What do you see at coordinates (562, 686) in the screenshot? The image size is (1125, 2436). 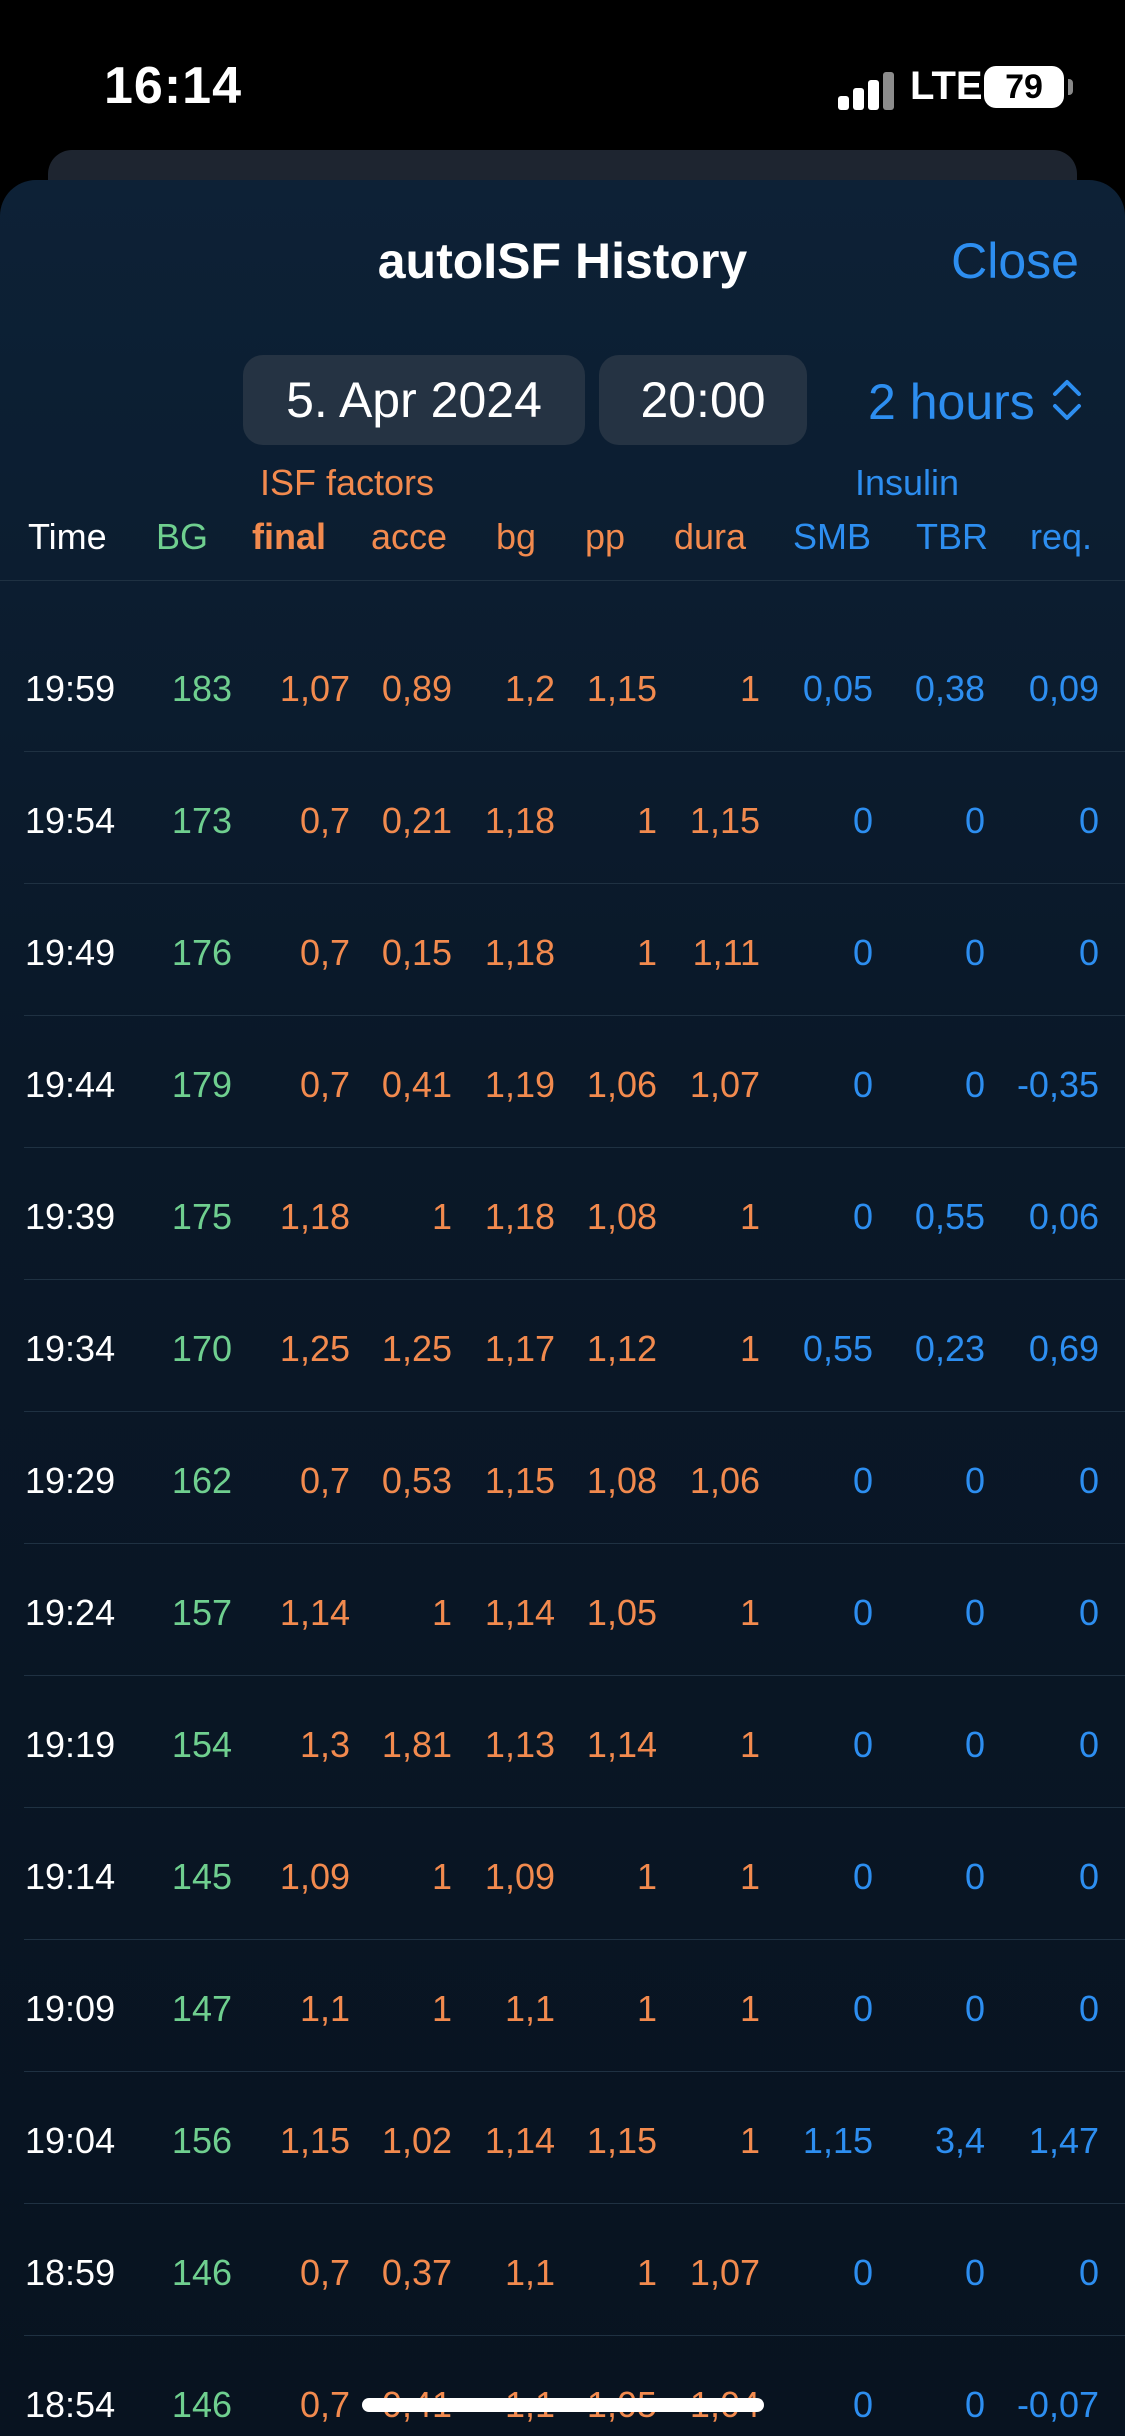 I see `table-row: 19:59 183 1,07 0,89 1,2 1,15 1 0,05 0,38 0,09` at bounding box center [562, 686].